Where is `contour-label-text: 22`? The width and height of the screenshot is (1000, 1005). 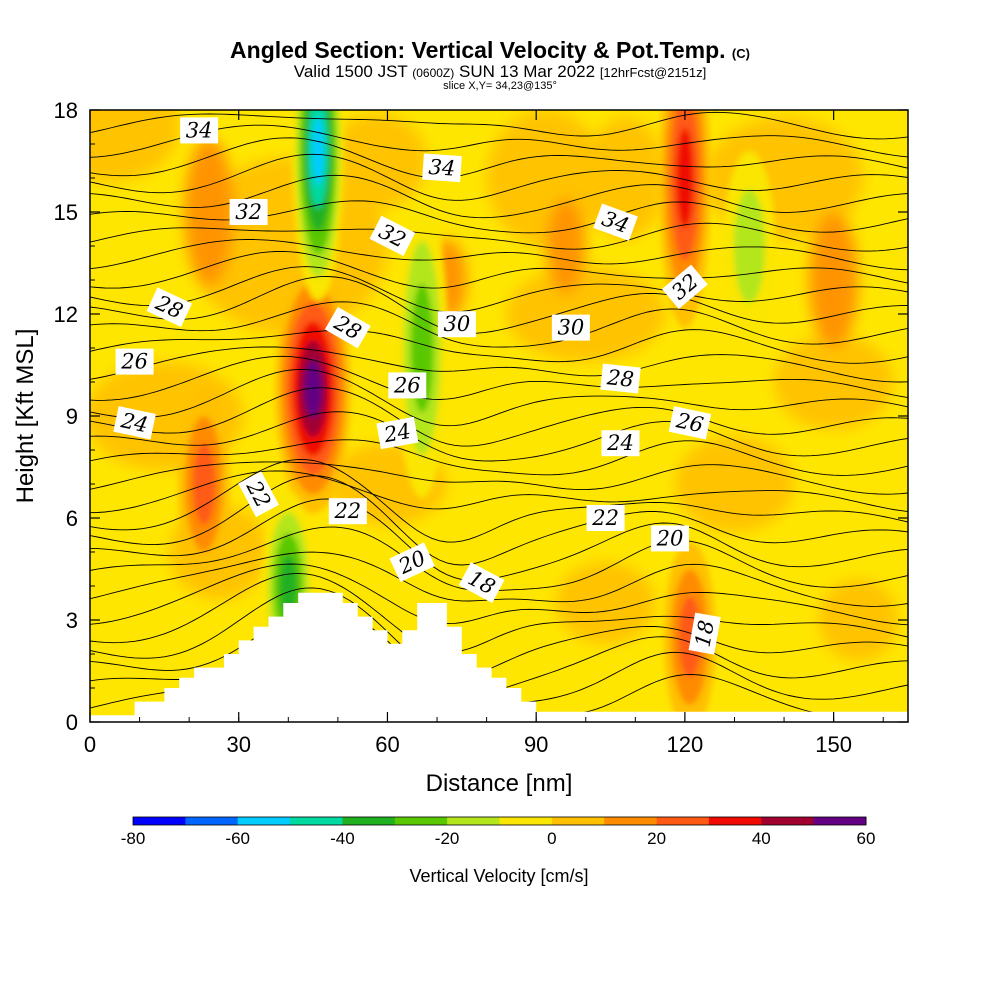
contour-label-text: 22 is located at coordinates (605, 518).